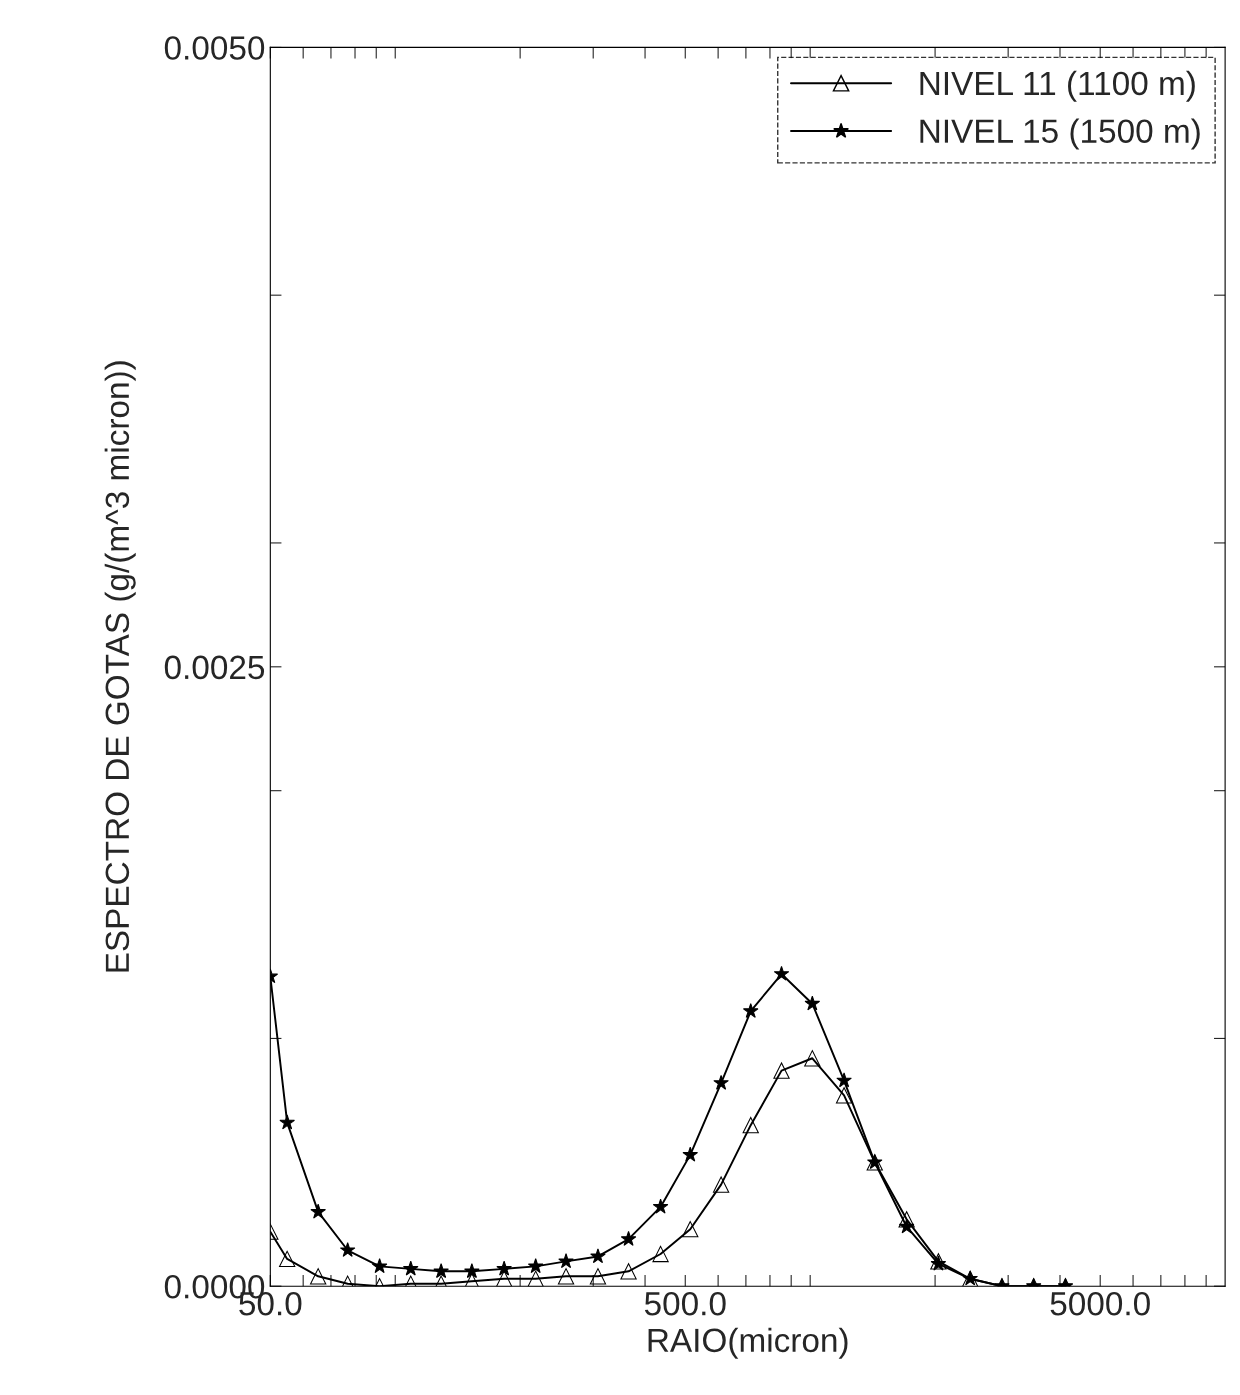 The width and height of the screenshot is (1240, 1395). What do you see at coordinates (1057, 86) in the screenshot?
I see `legend-label: NIVEL 11 (1100 m)` at bounding box center [1057, 86].